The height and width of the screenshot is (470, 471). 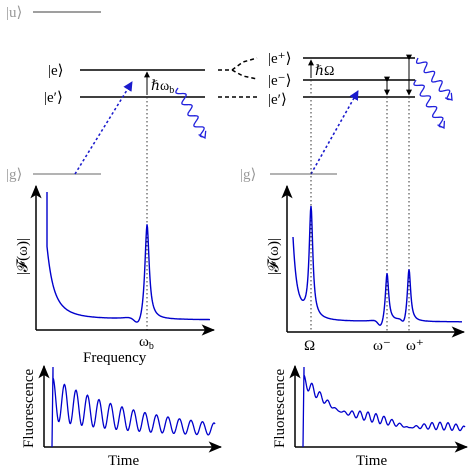 What do you see at coordinates (23, 256) in the screenshot?
I see `left-spectrum-ylabel: |𝓕(ω)|` at bounding box center [23, 256].